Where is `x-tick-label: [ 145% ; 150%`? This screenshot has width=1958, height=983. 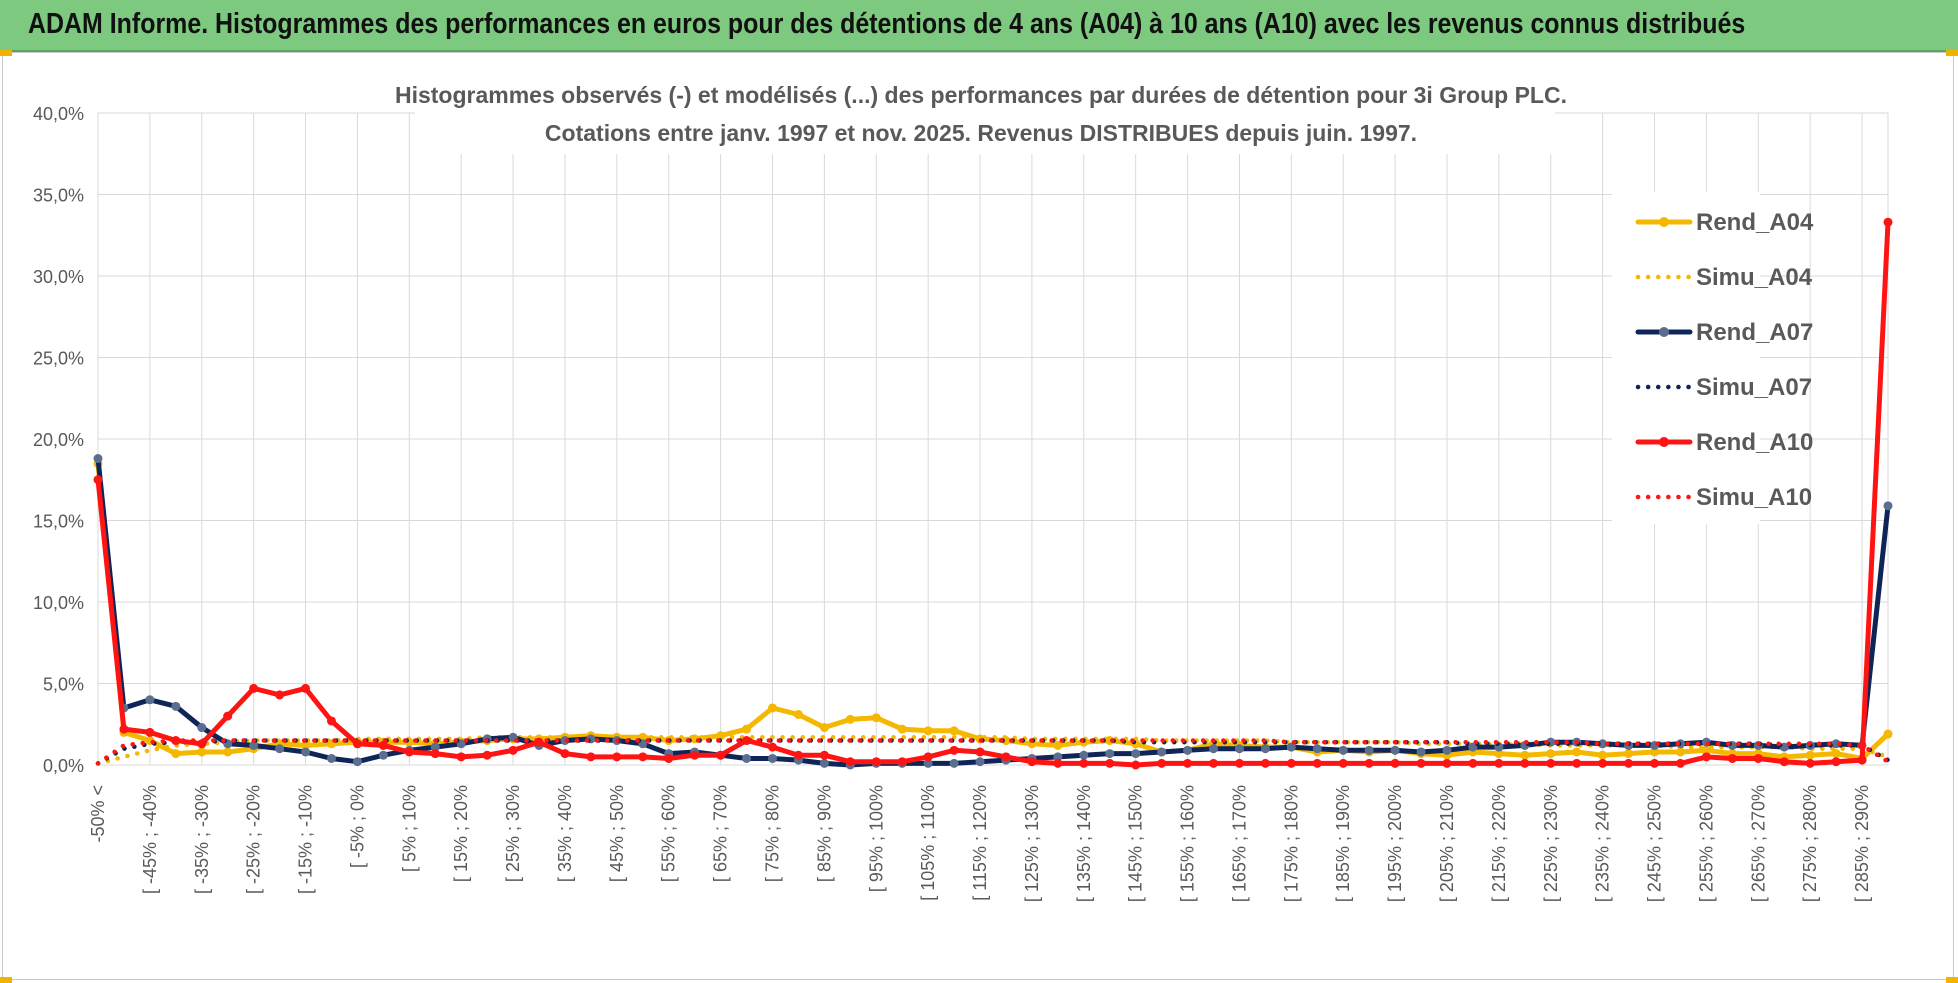 x-tick-label: [ 145% ; 150% is located at coordinates (1136, 843).